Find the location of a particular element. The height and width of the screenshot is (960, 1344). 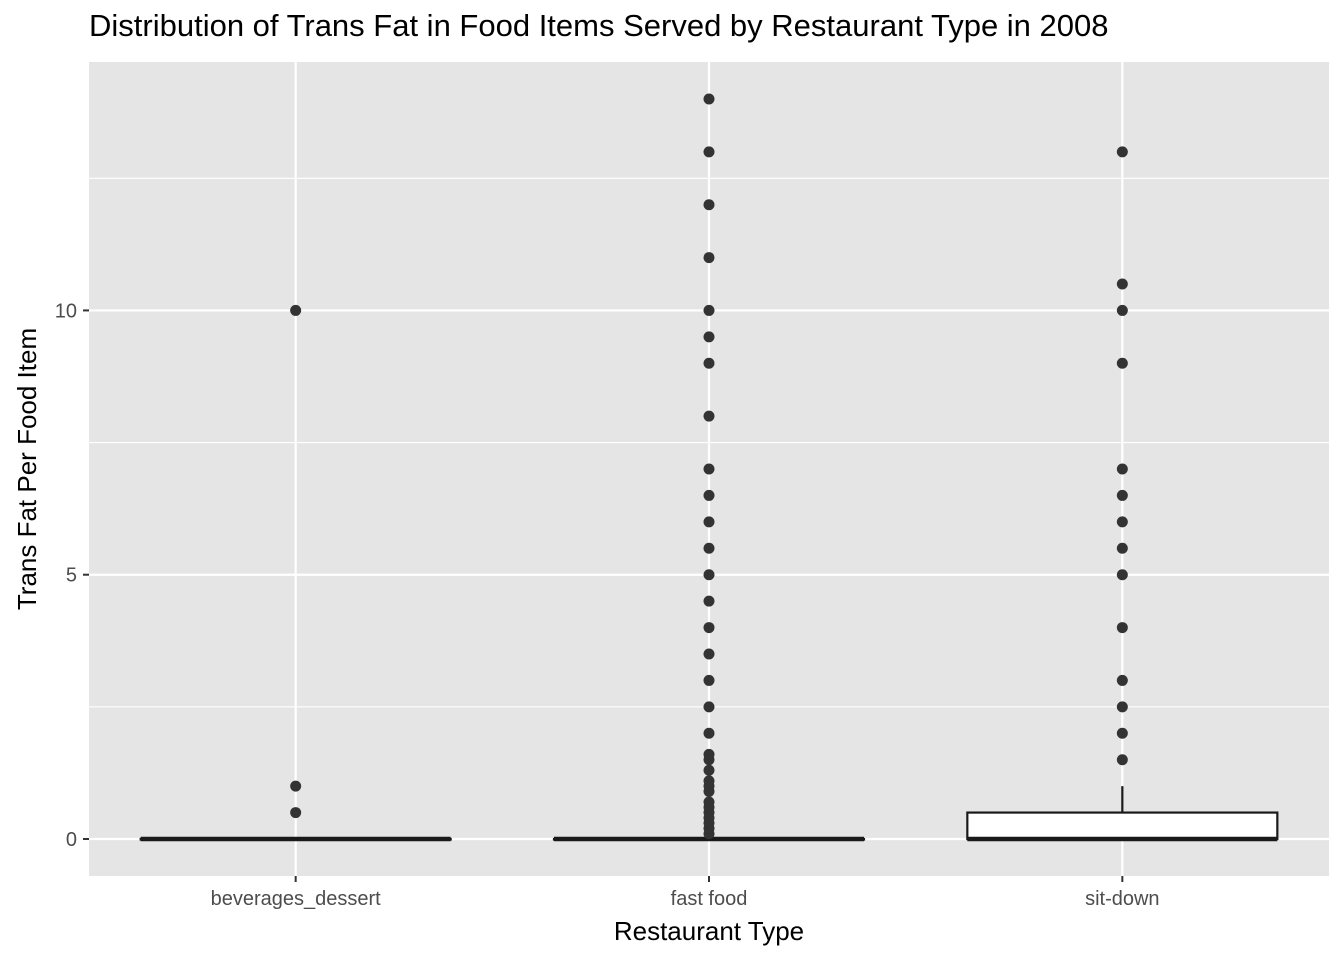

box-beverages-dessert is located at coordinates (295, 839).